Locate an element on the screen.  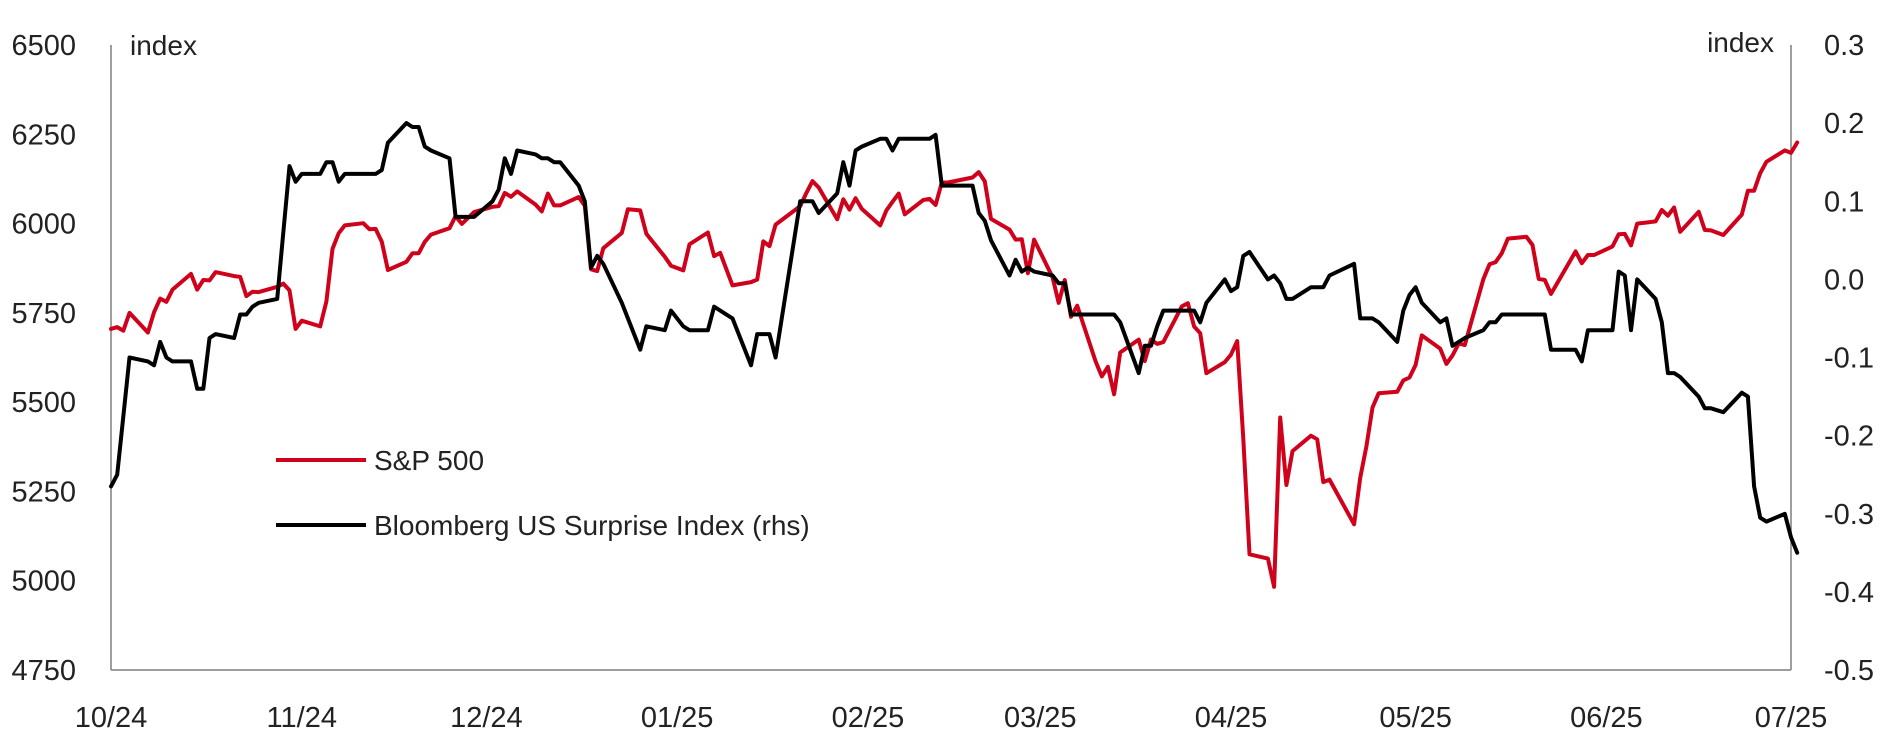
y-right-tick-label: 0.1 is located at coordinates (1844, 202).